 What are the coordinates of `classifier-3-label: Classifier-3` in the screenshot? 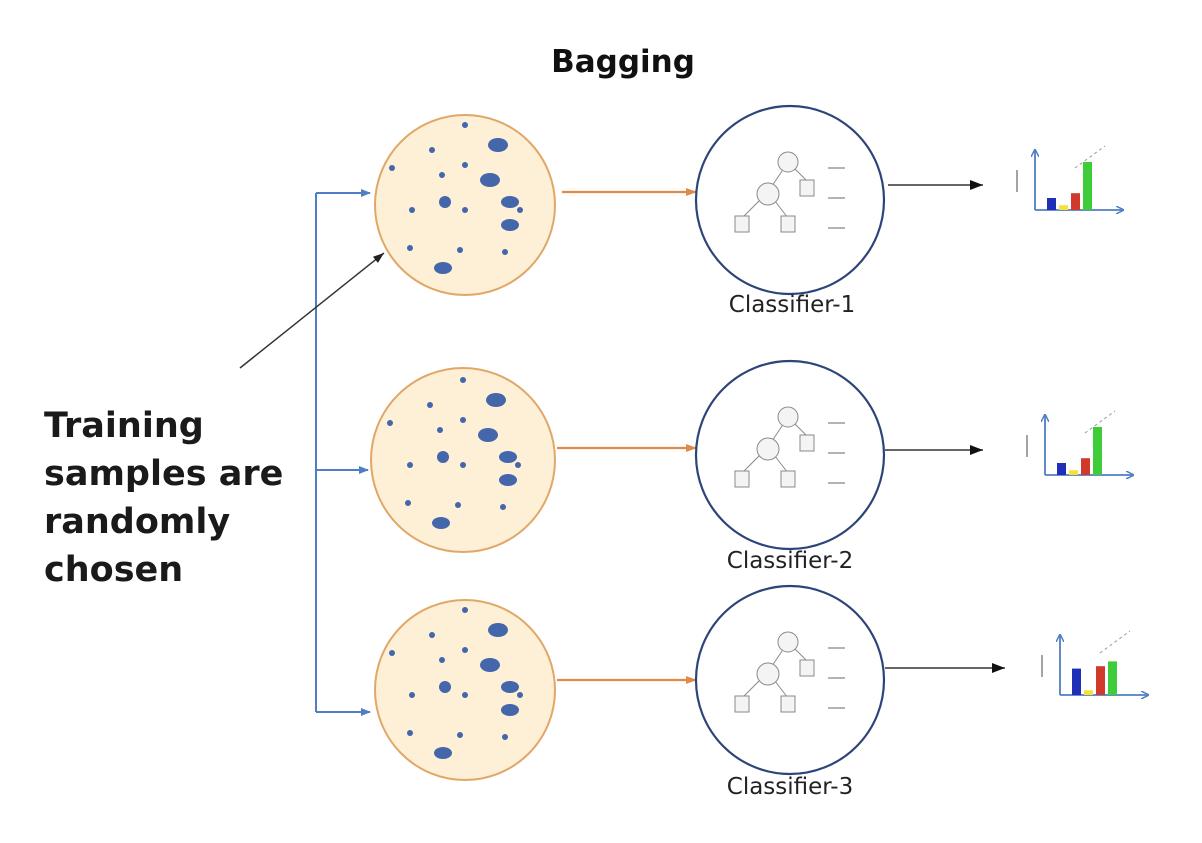 It's located at (790, 787).